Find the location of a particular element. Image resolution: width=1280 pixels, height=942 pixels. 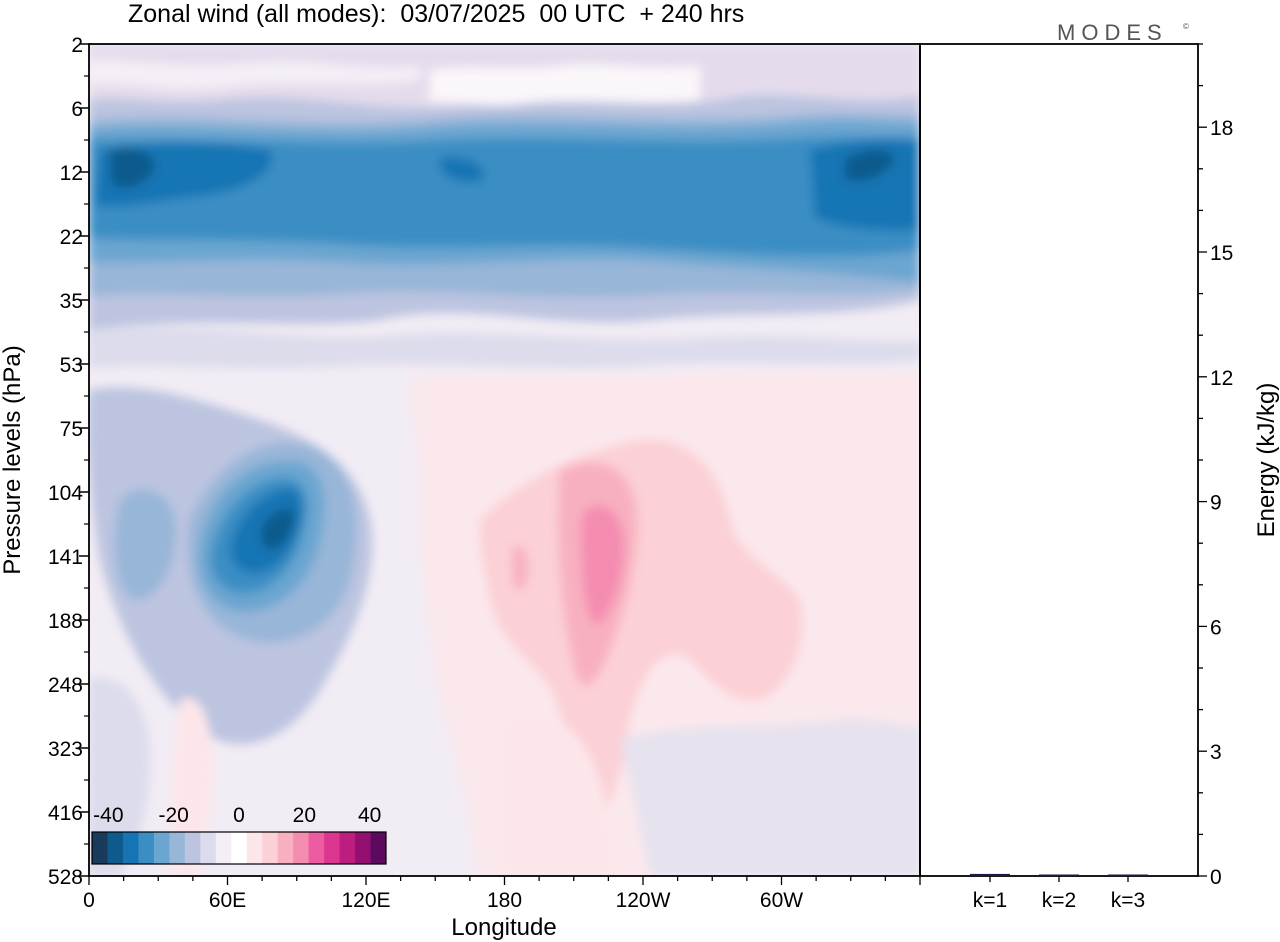

energy-category-label: k=2 is located at coordinates (1059, 900).